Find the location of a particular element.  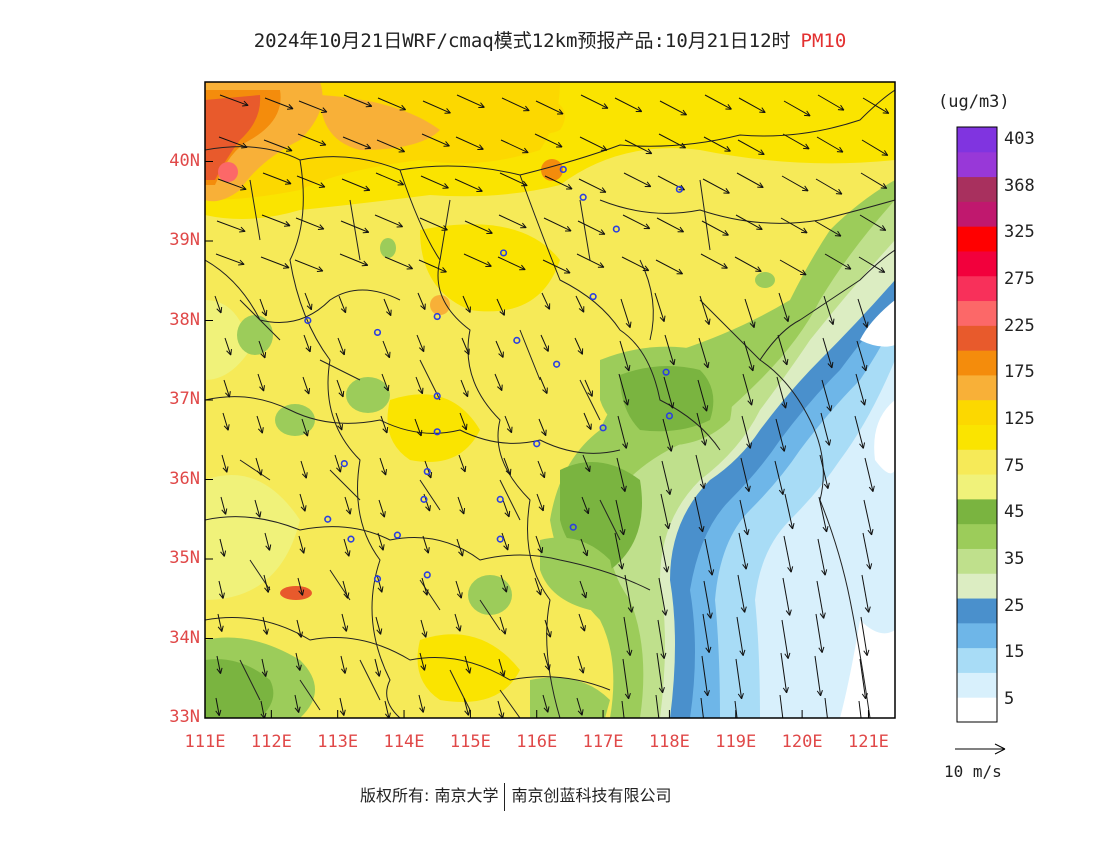

lat-label: 36N is located at coordinates (184, 478).